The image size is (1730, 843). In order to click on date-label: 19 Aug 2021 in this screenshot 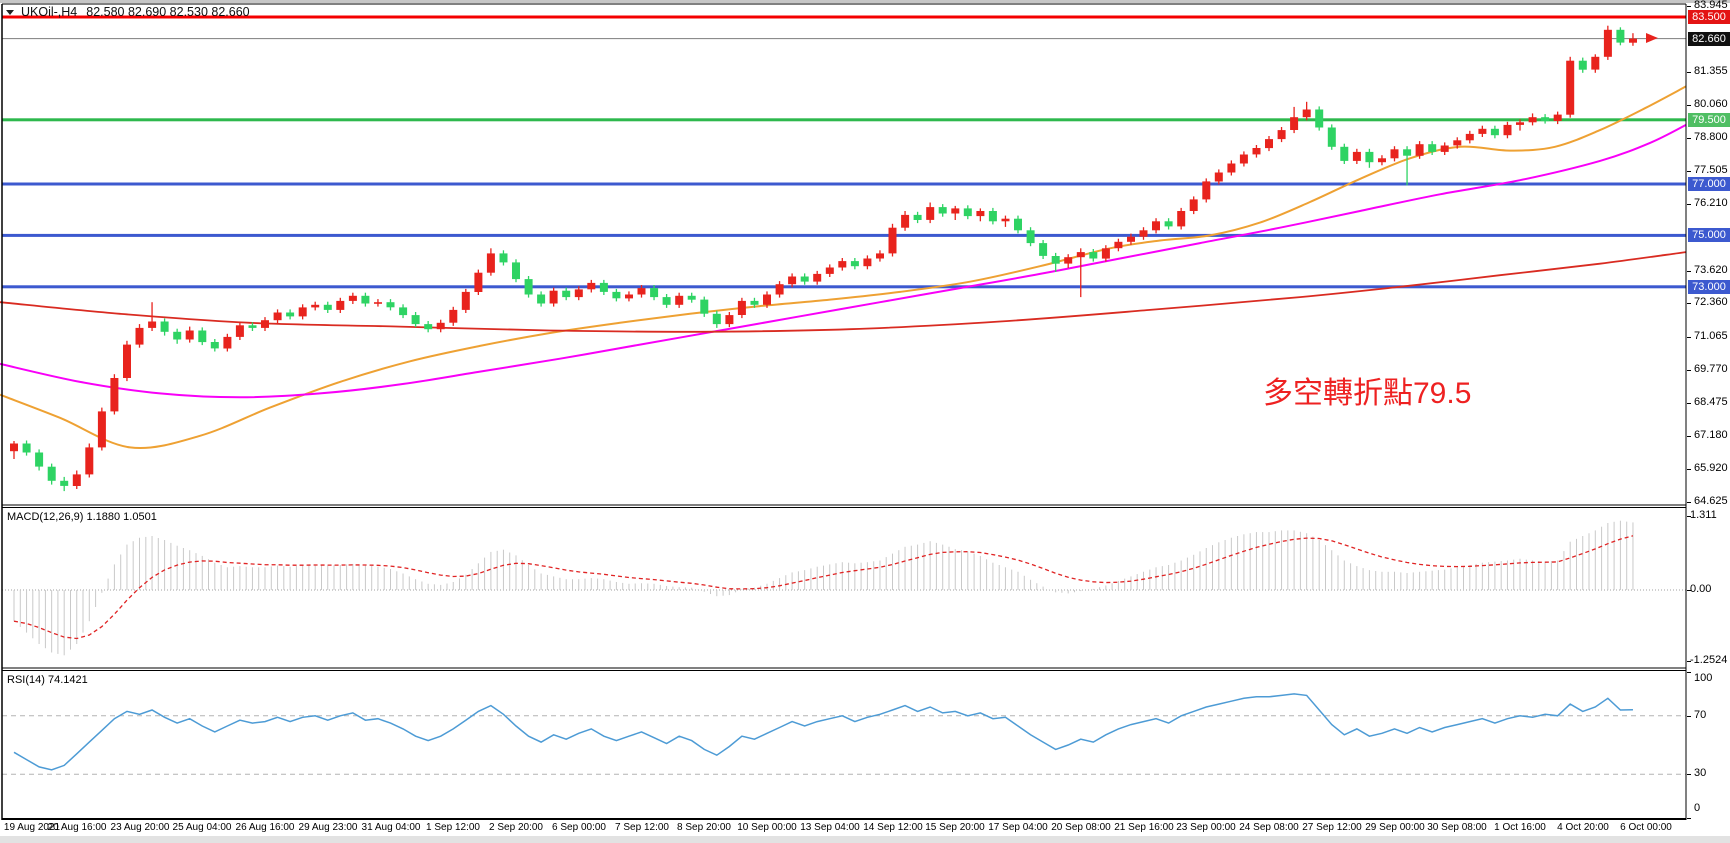, I will do `click(32, 827)`.